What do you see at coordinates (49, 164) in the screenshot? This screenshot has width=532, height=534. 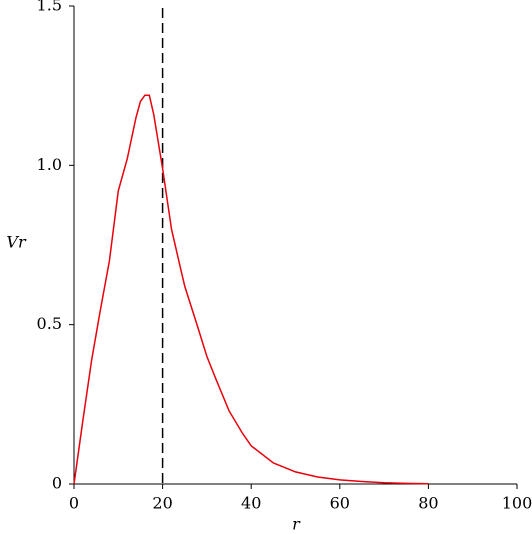 I see `y-tick-label: 1.0` at bounding box center [49, 164].